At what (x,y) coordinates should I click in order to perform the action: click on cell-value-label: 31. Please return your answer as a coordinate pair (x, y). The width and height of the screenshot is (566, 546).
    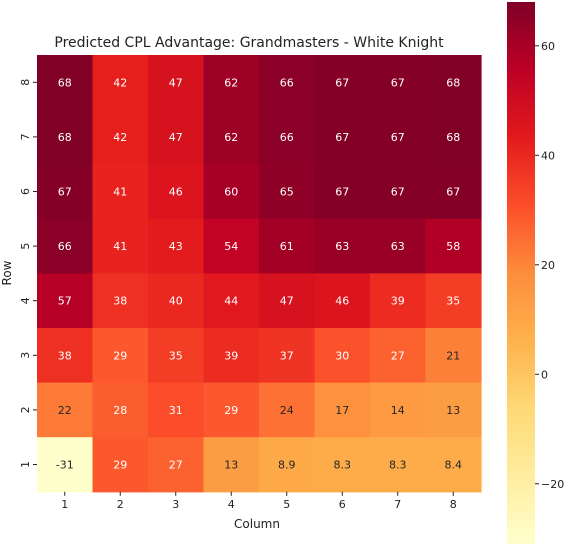
    Looking at the image, I should click on (176, 410).